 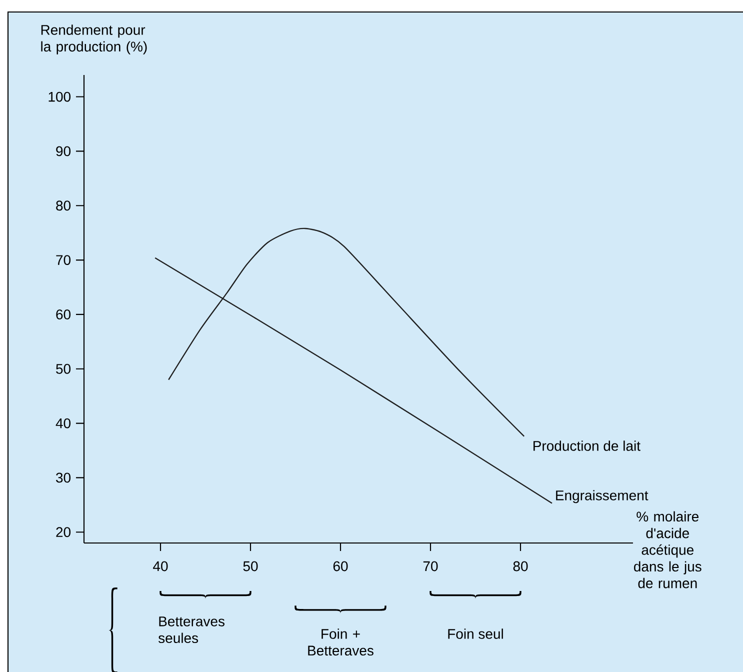 What do you see at coordinates (475, 633) in the screenshot?
I see `text: Foin seul` at bounding box center [475, 633].